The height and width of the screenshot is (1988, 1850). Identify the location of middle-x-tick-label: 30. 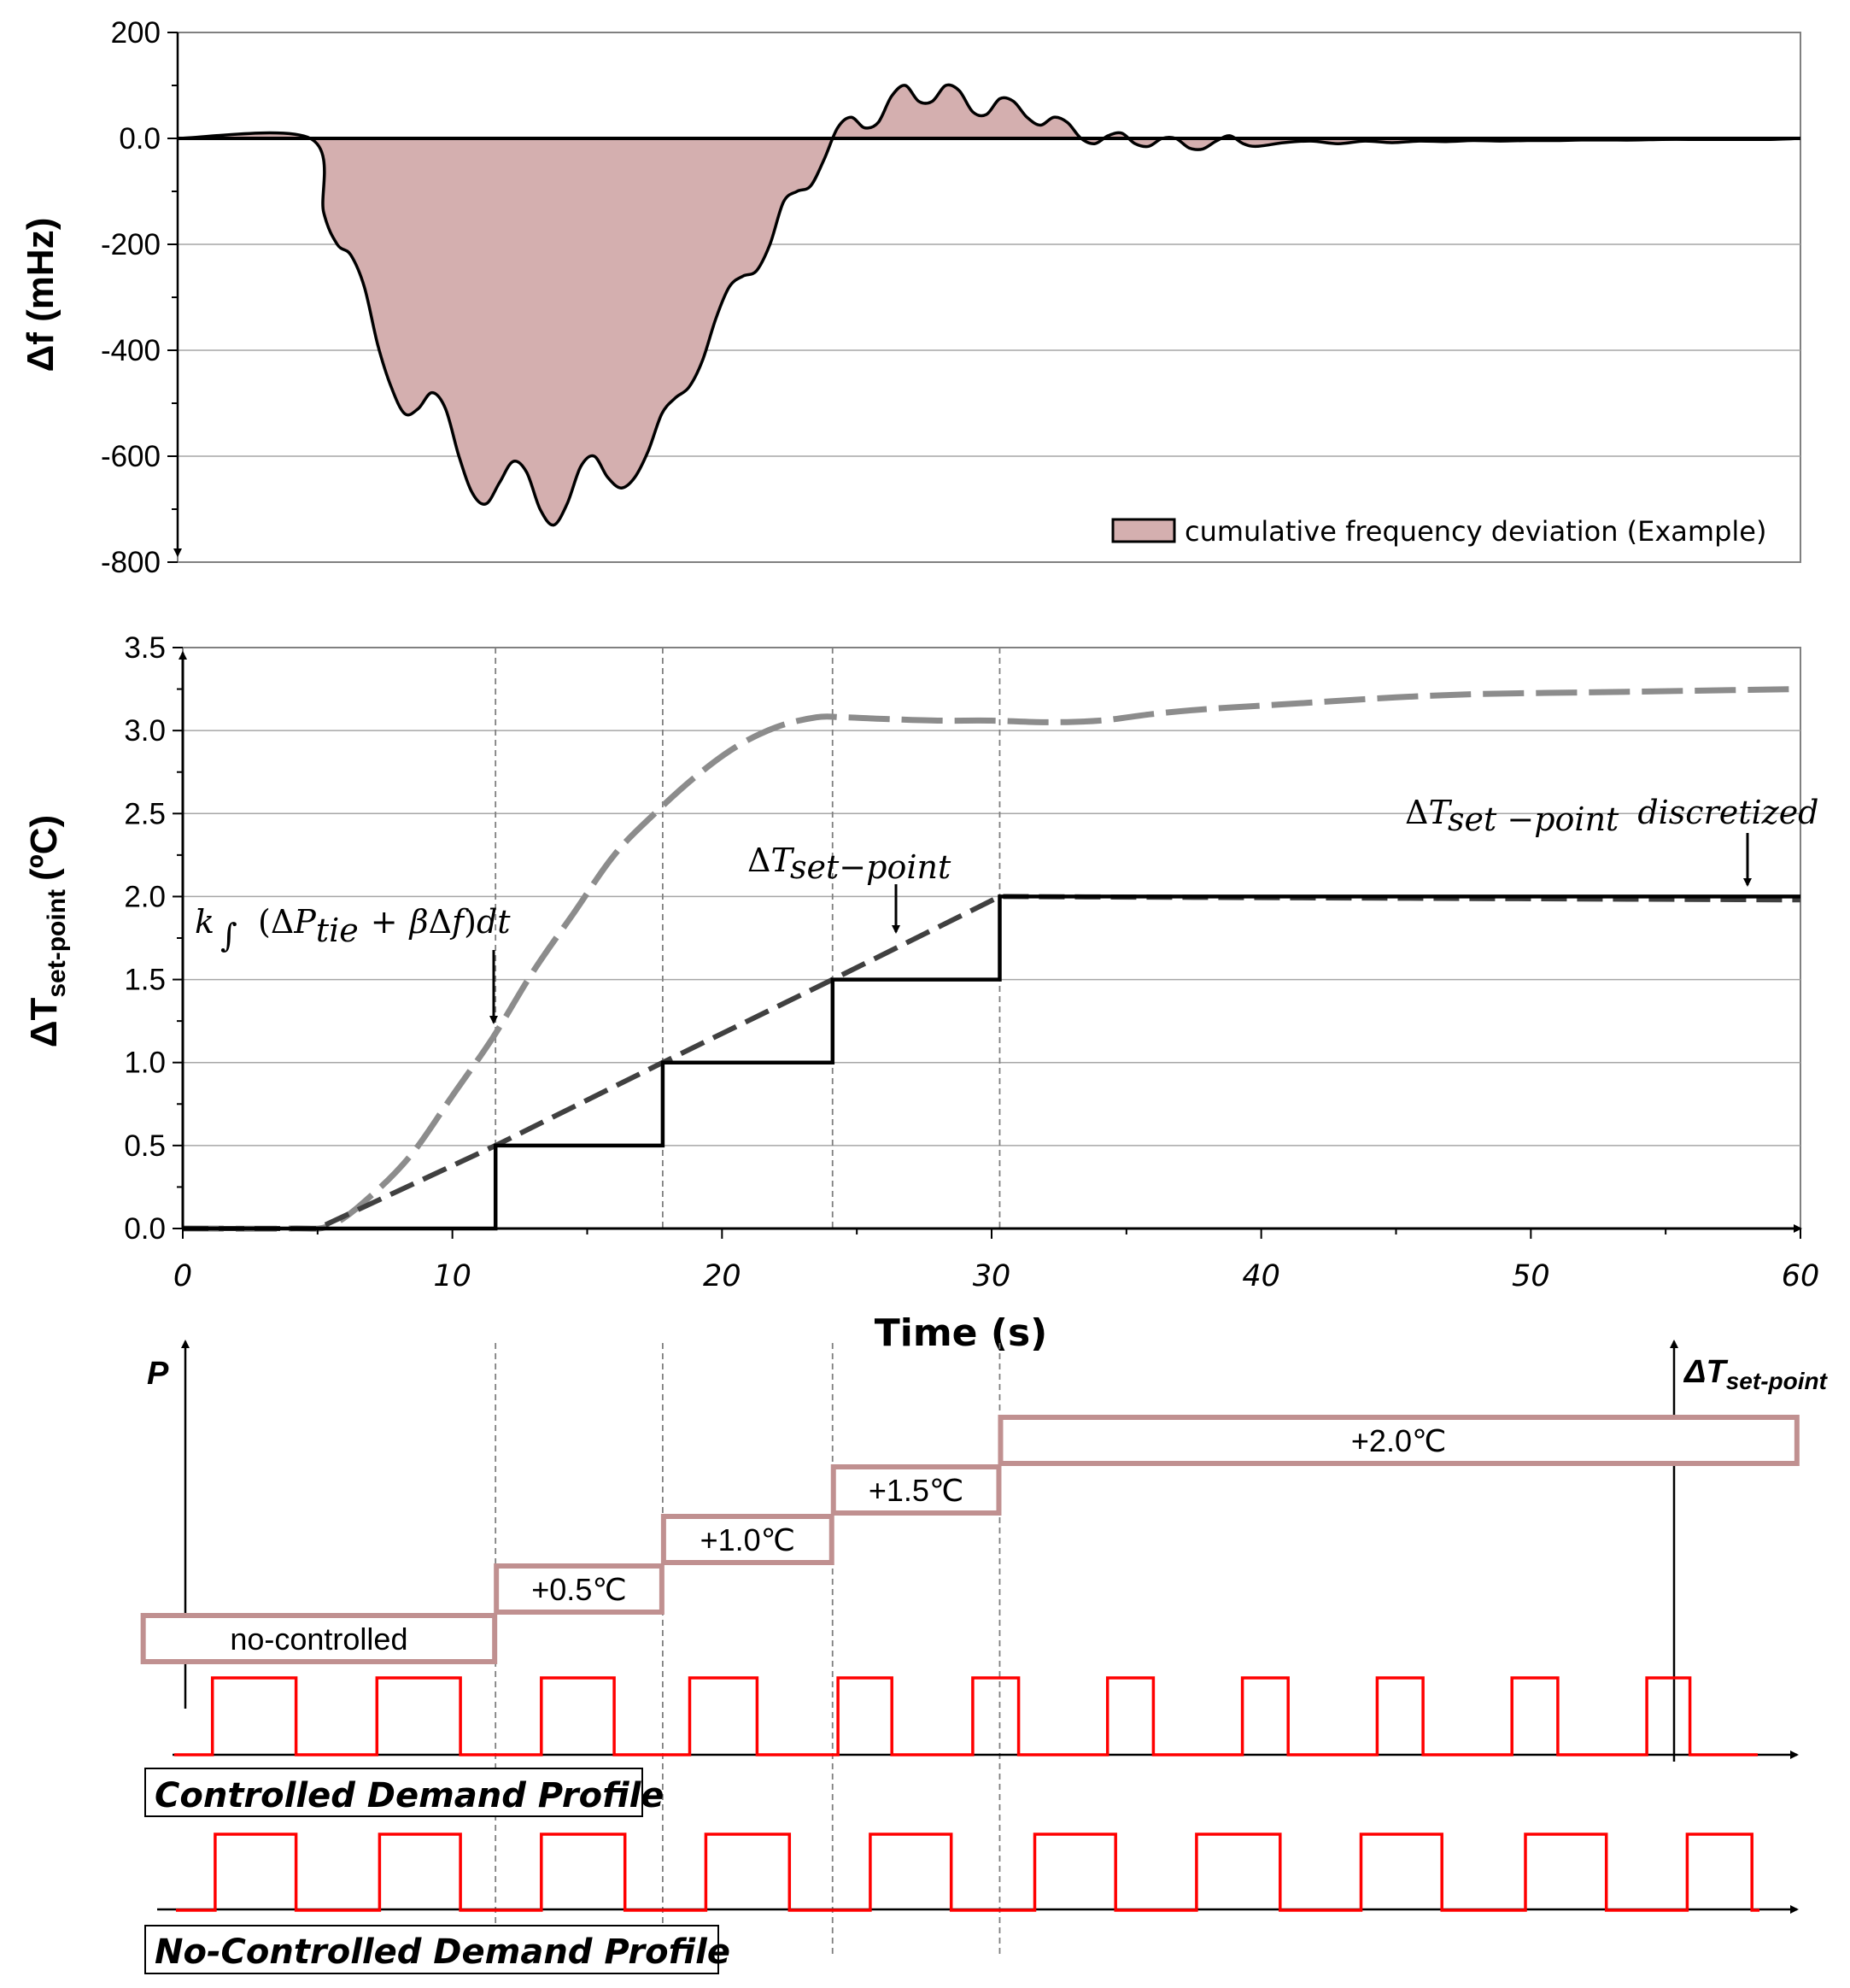
(992, 1276).